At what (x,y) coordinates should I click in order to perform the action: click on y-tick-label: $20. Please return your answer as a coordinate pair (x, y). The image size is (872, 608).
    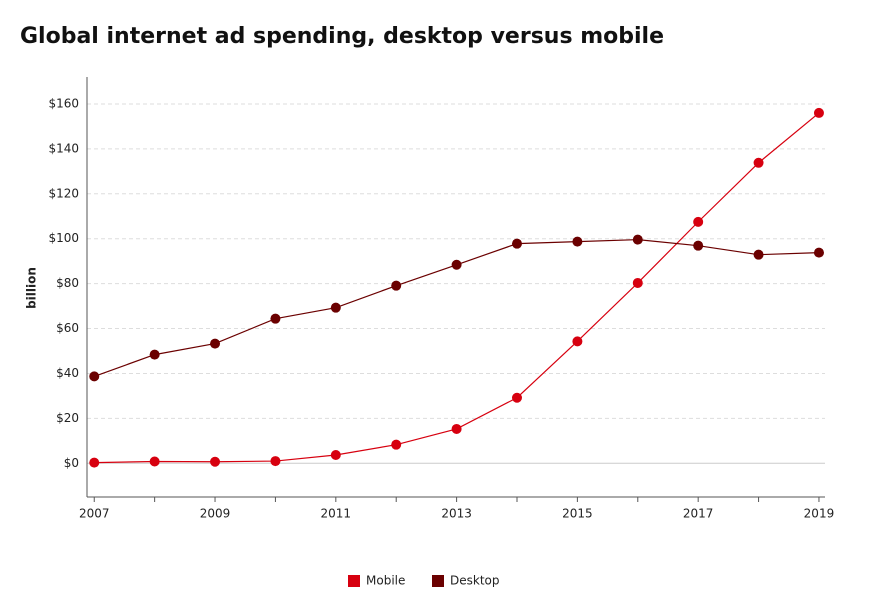
    Looking at the image, I should click on (67, 418).